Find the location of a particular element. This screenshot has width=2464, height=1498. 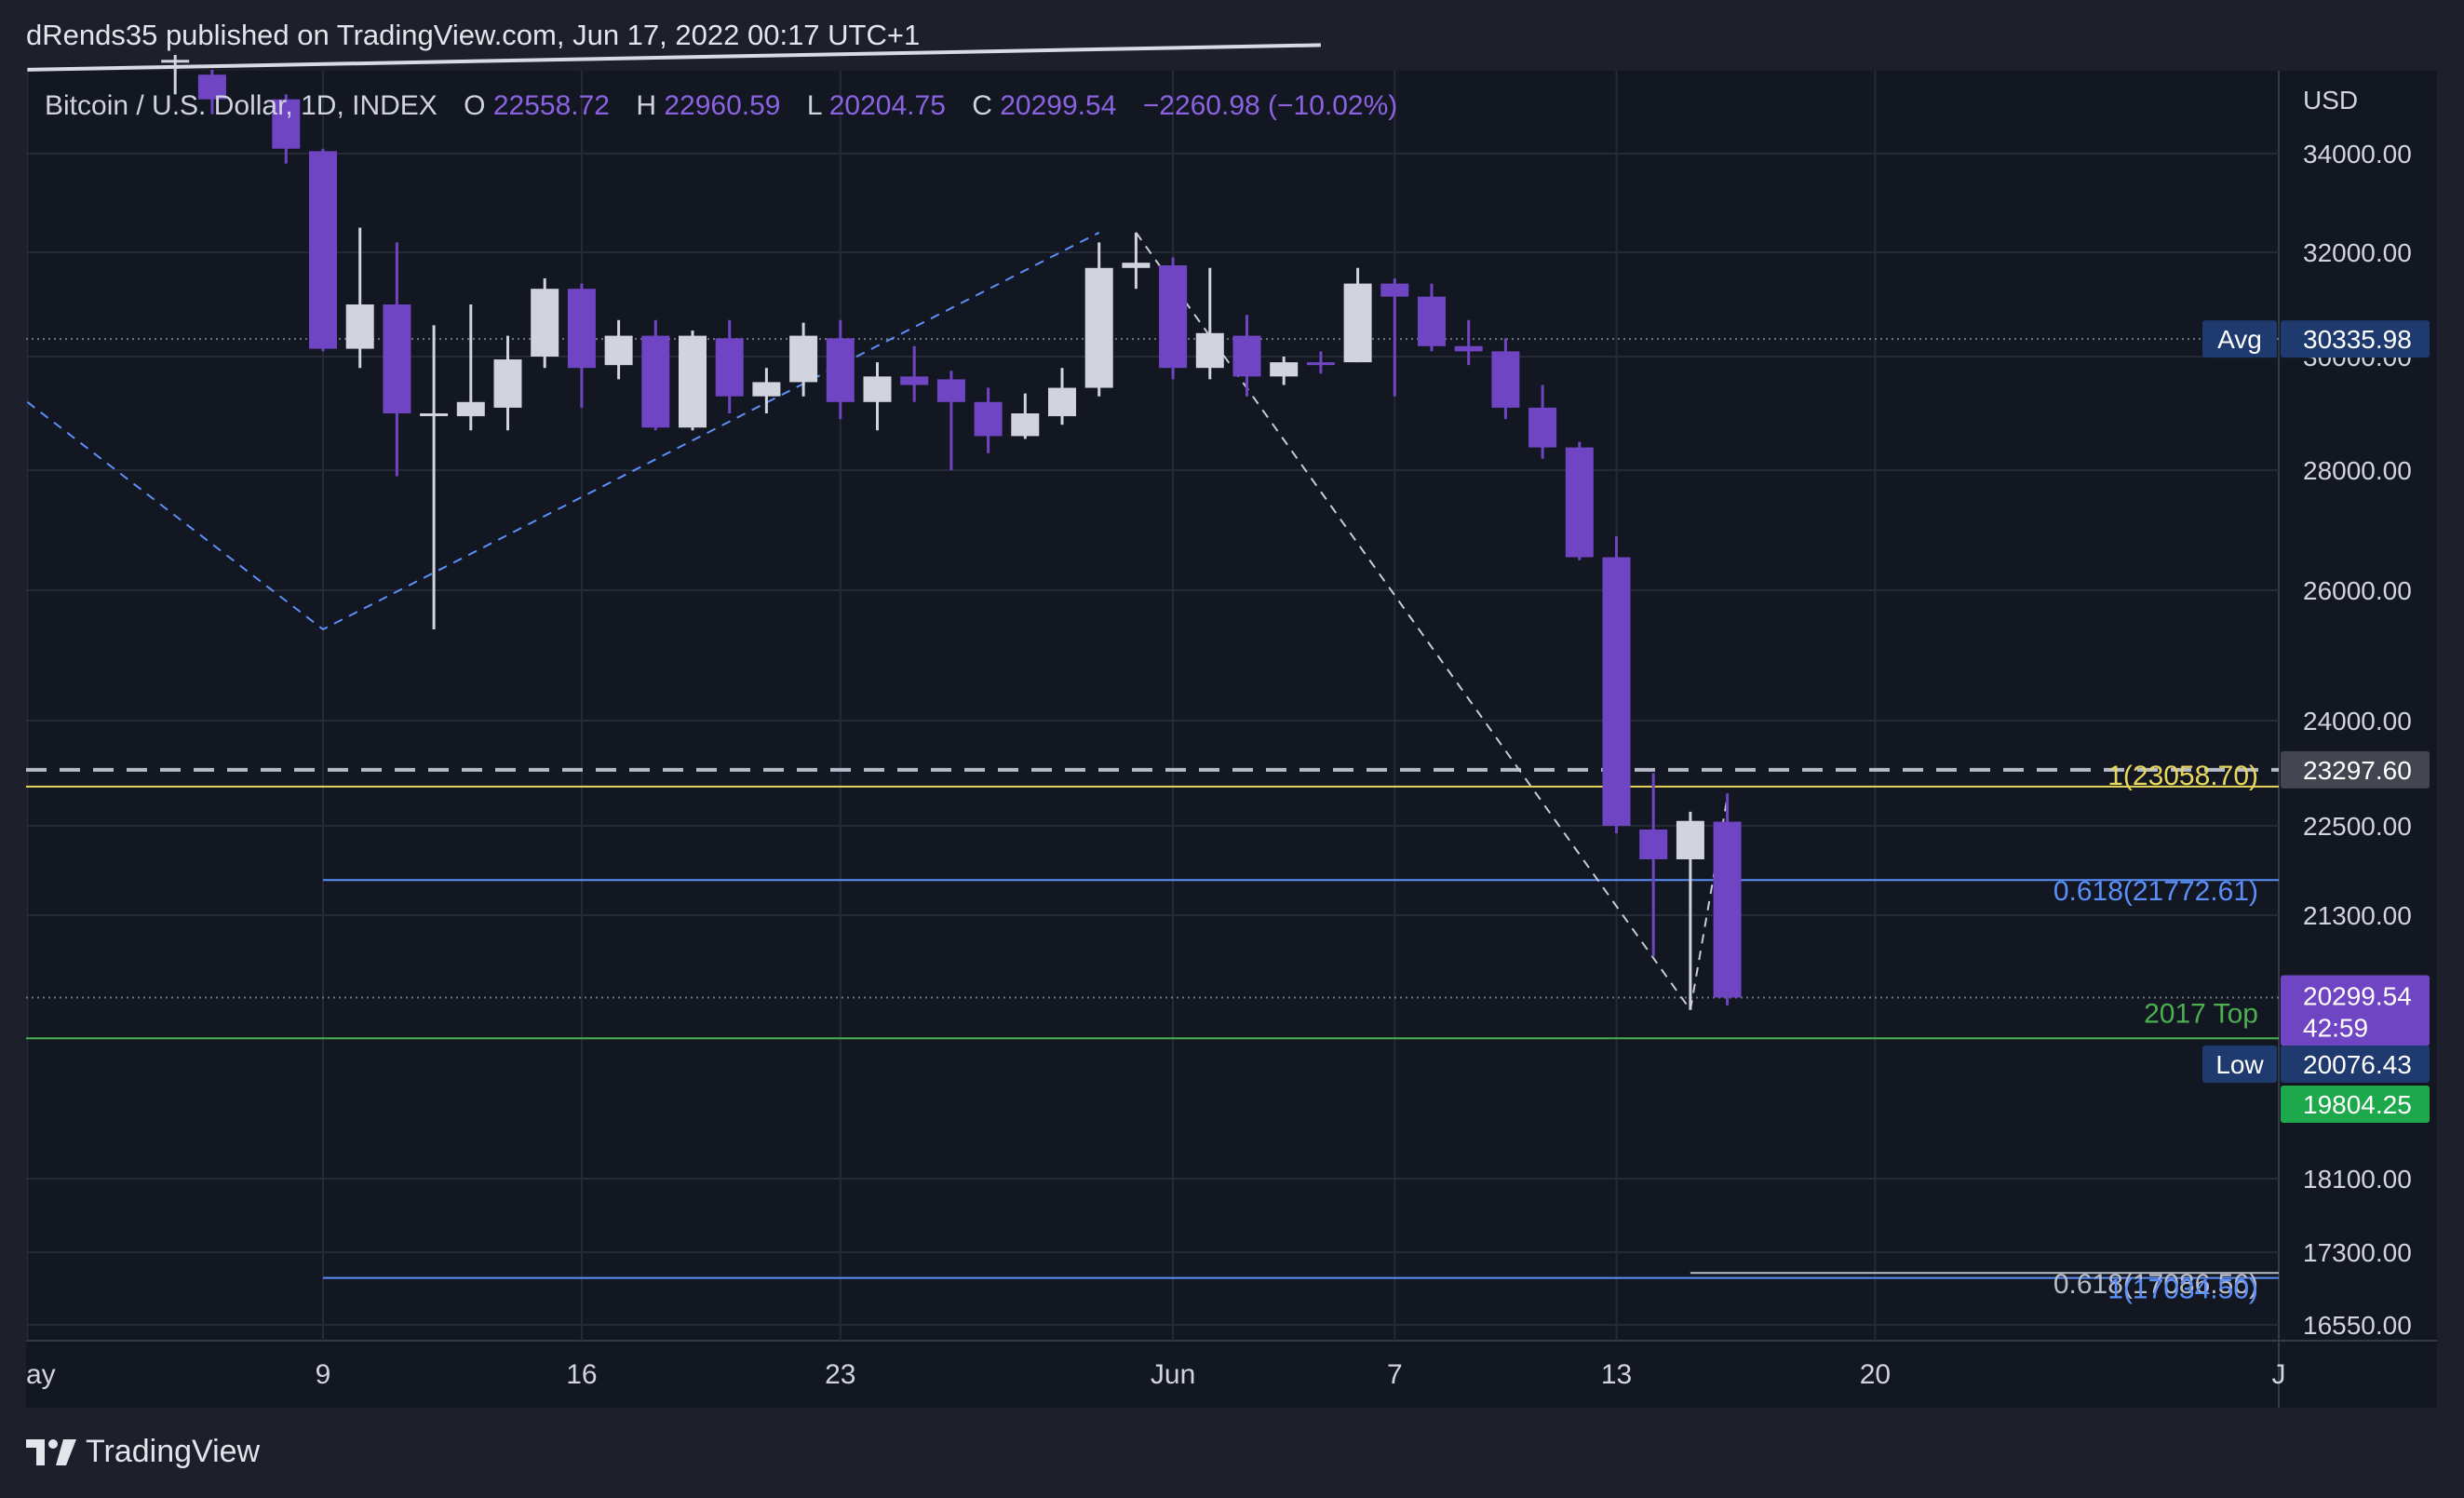

low-side-tag-text: Low is located at coordinates (2239, 1064).